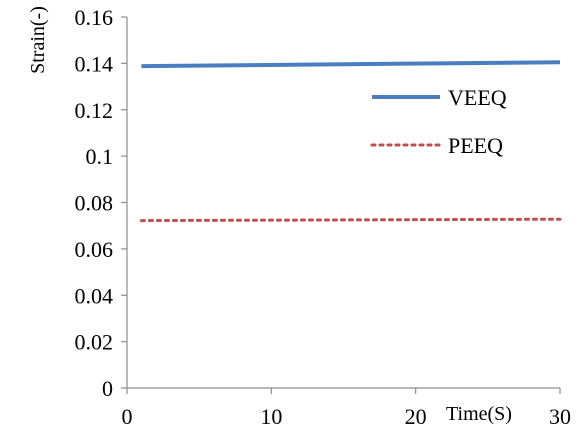  I want to click on legend-label-peeq: PEEQ, so click(475, 145).